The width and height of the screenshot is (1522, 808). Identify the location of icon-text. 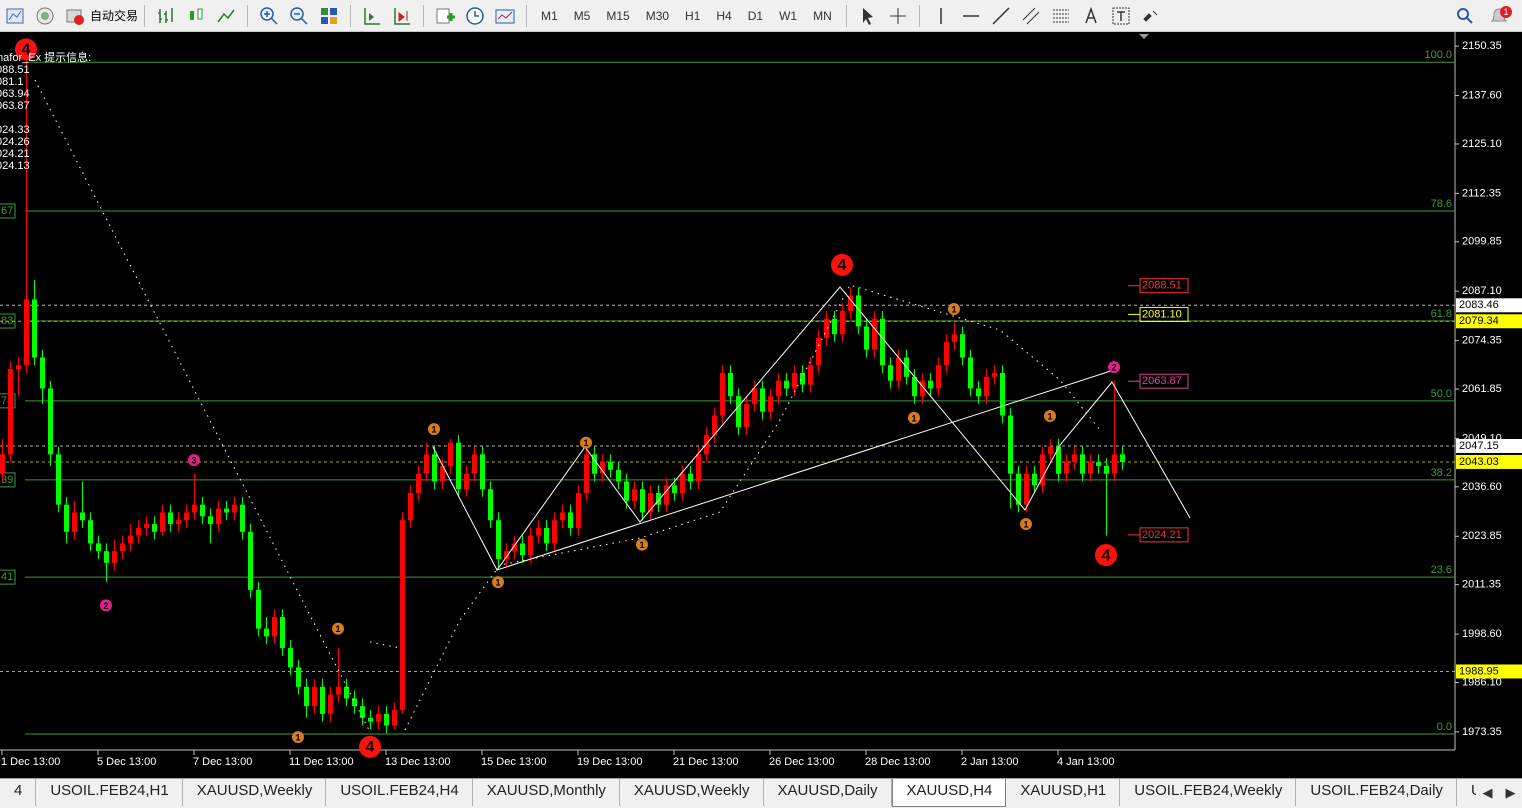
(1091, 16).